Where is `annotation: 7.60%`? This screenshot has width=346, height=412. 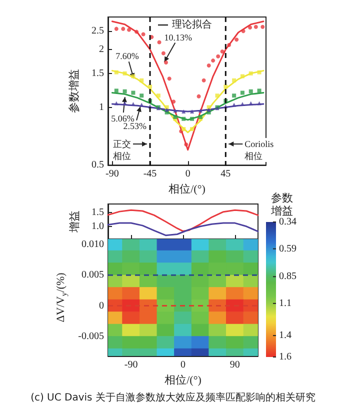
annotation: 7.60% is located at coordinates (128, 55).